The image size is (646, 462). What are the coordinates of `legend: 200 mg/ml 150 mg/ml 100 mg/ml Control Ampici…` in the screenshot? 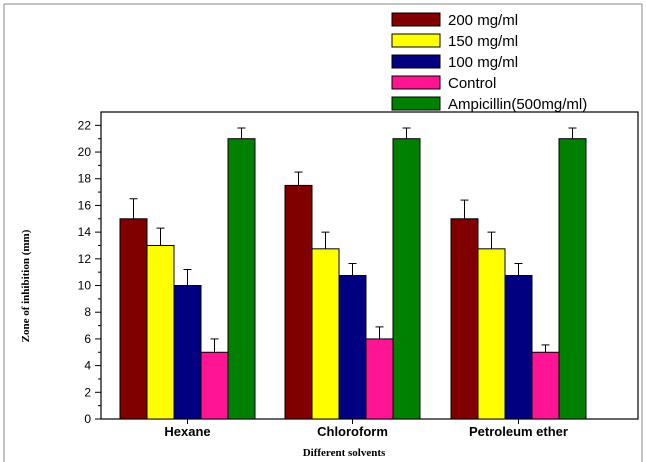 It's located at (489, 62).